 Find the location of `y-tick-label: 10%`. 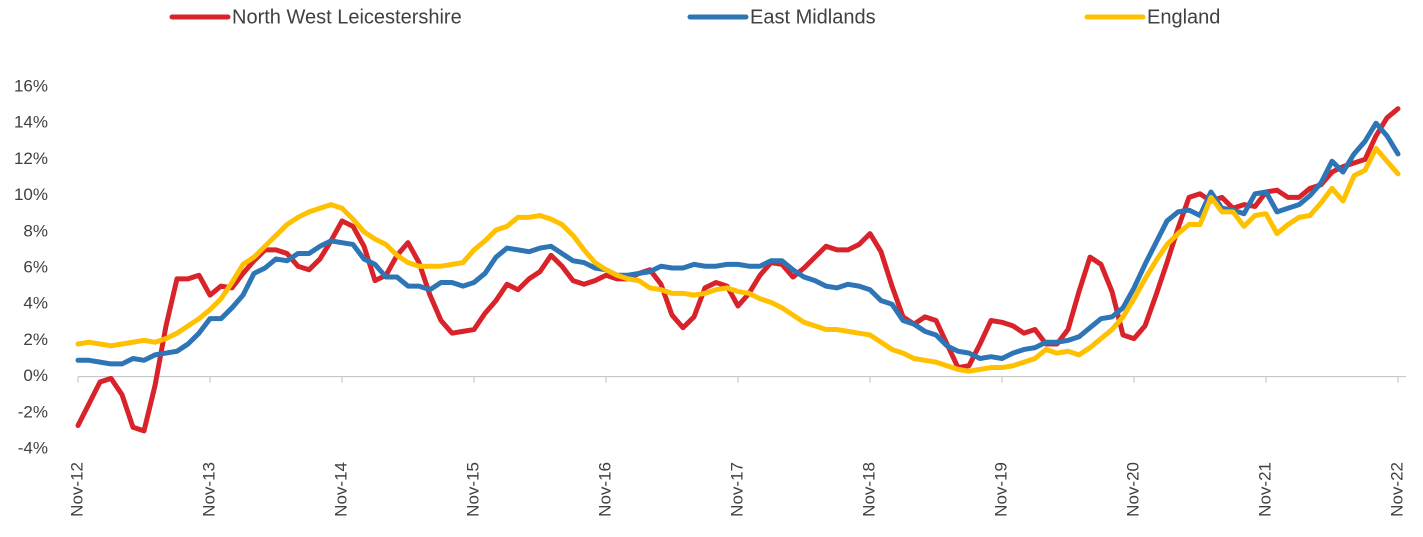

y-tick-label: 10% is located at coordinates (31, 194).